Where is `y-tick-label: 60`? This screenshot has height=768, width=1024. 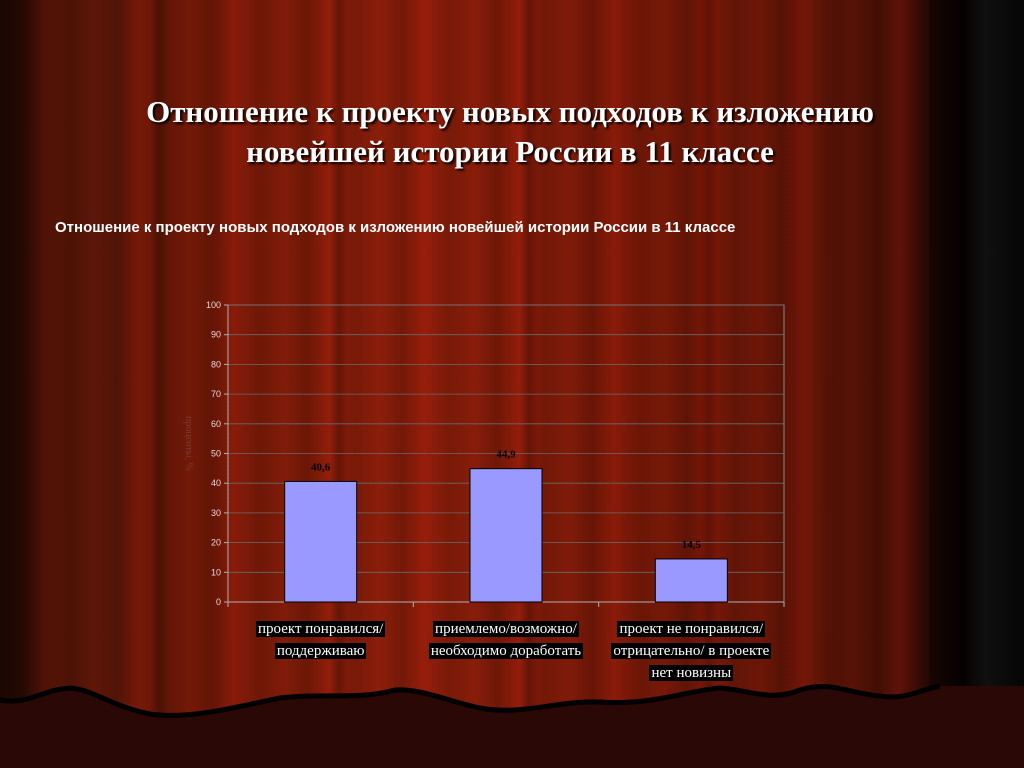 y-tick-label: 60 is located at coordinates (216, 424).